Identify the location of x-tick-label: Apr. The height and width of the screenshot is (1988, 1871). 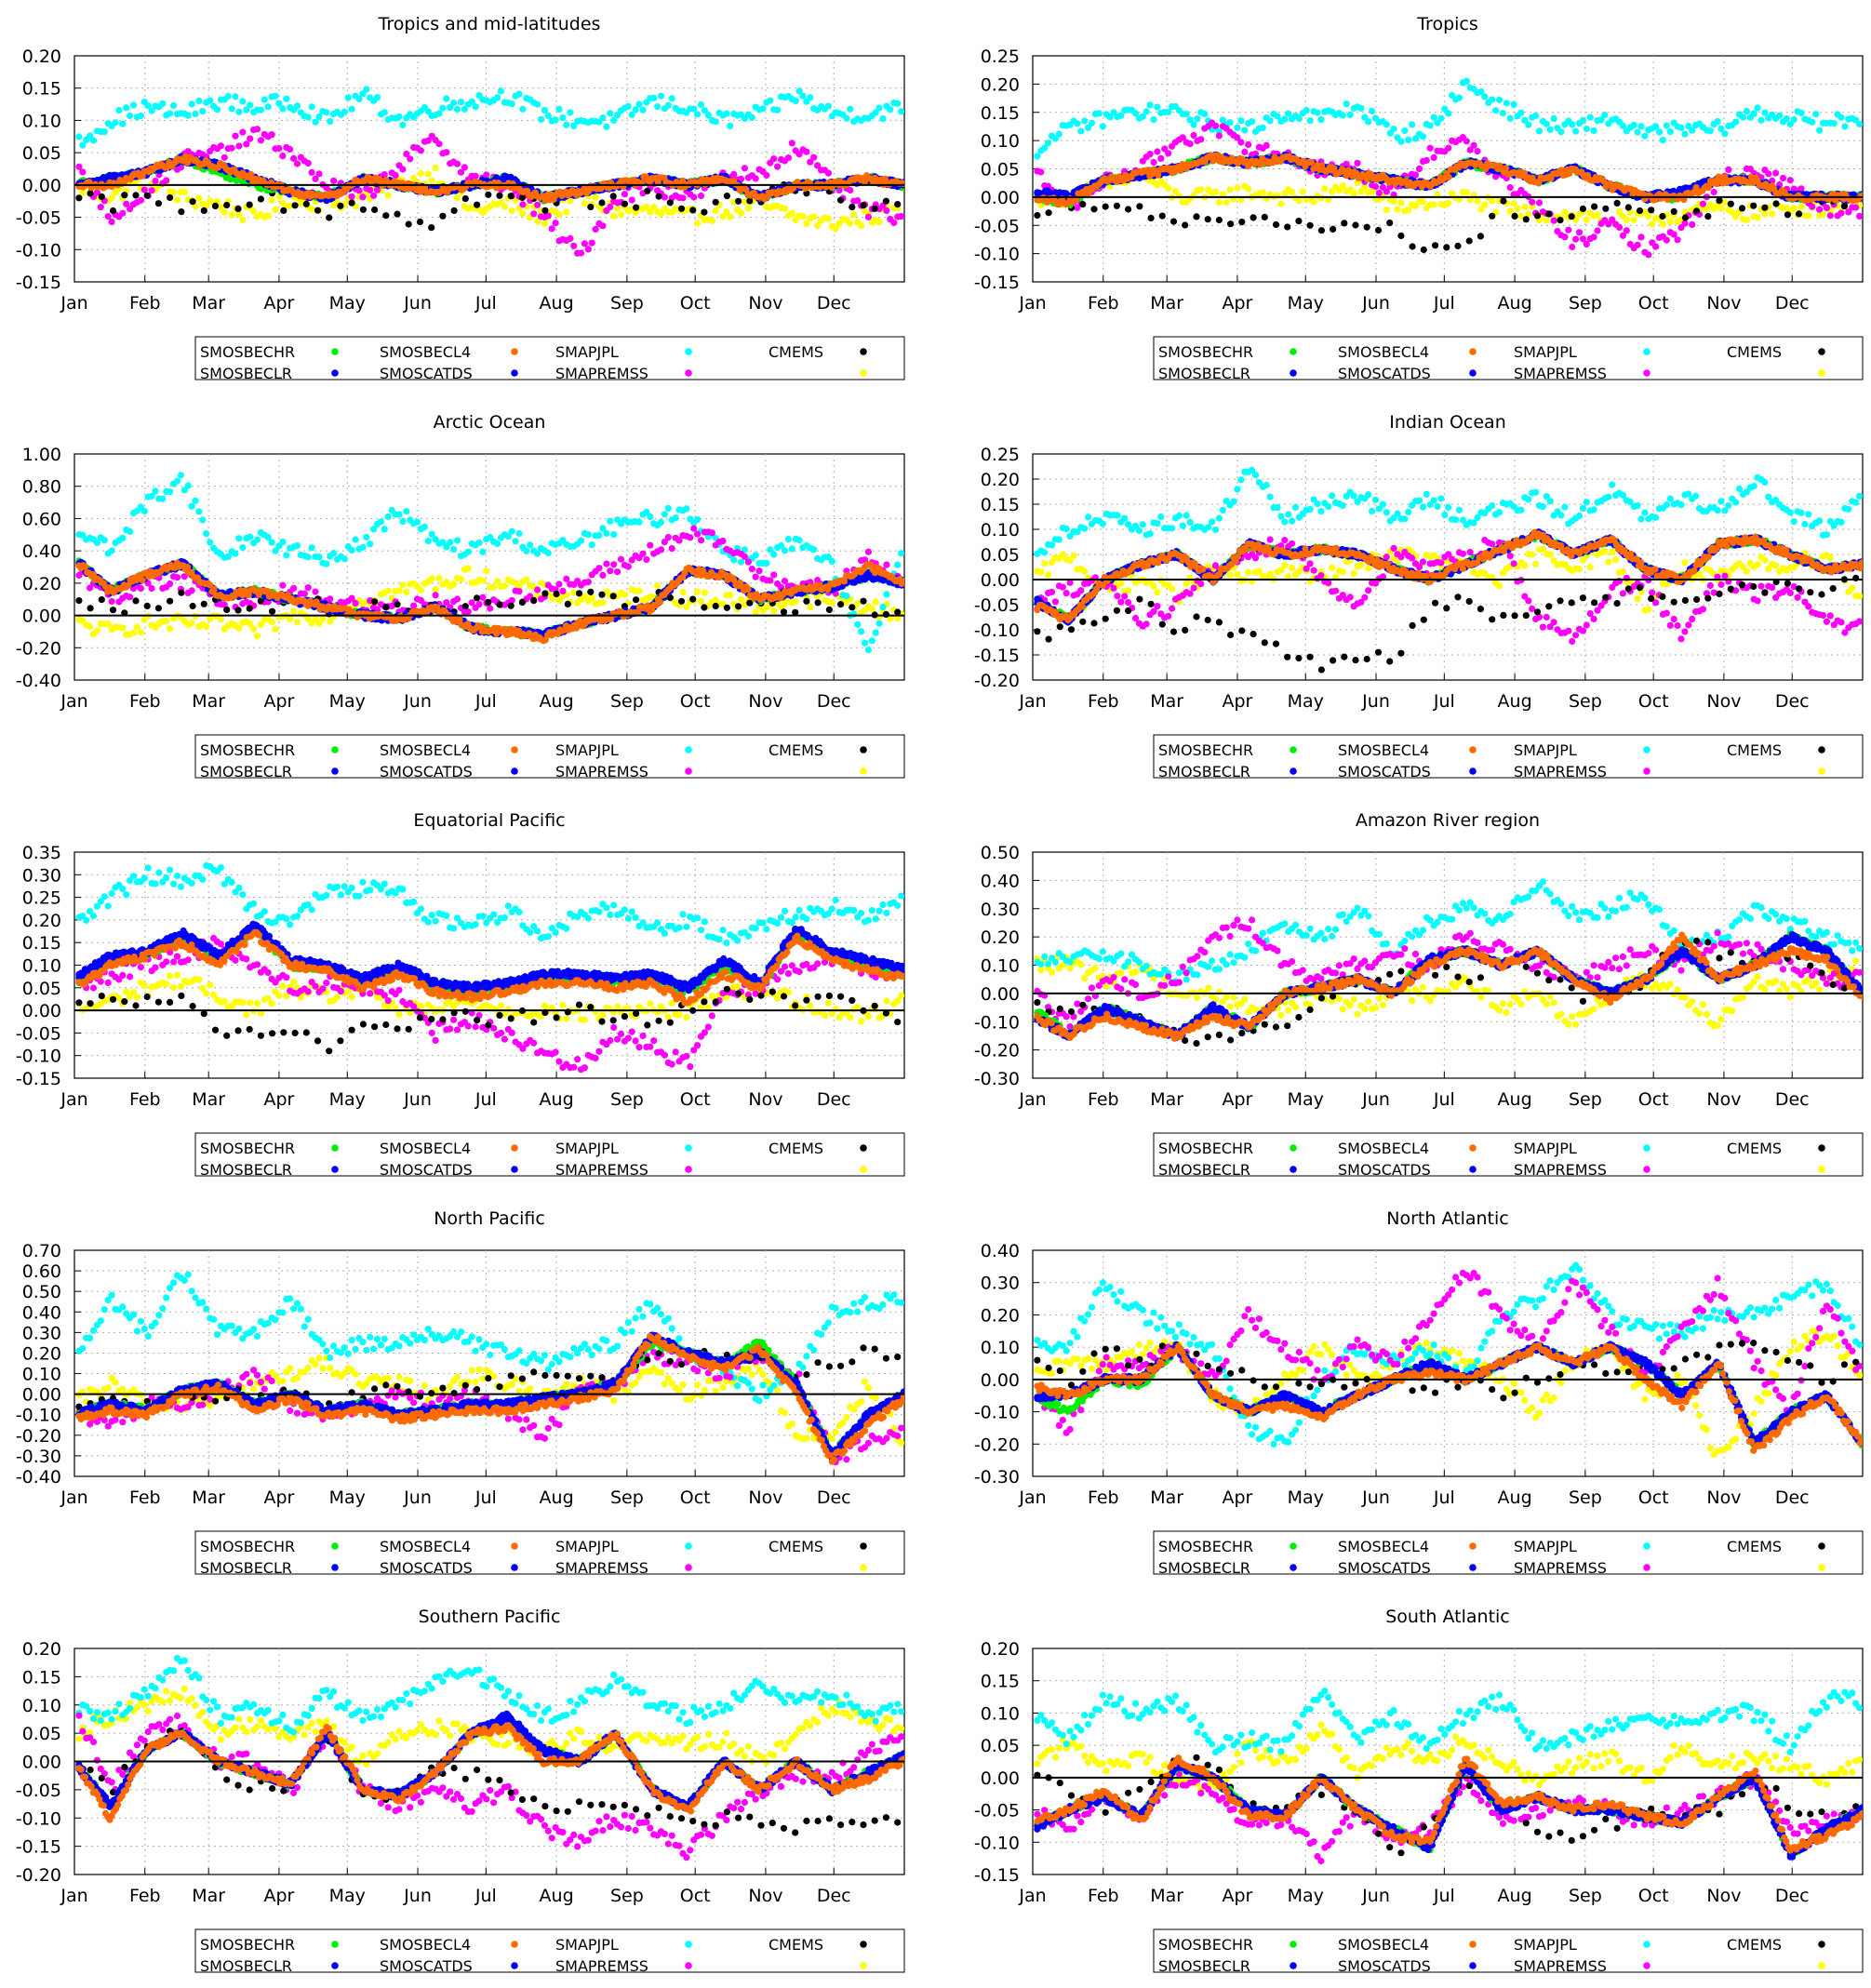
(279, 702).